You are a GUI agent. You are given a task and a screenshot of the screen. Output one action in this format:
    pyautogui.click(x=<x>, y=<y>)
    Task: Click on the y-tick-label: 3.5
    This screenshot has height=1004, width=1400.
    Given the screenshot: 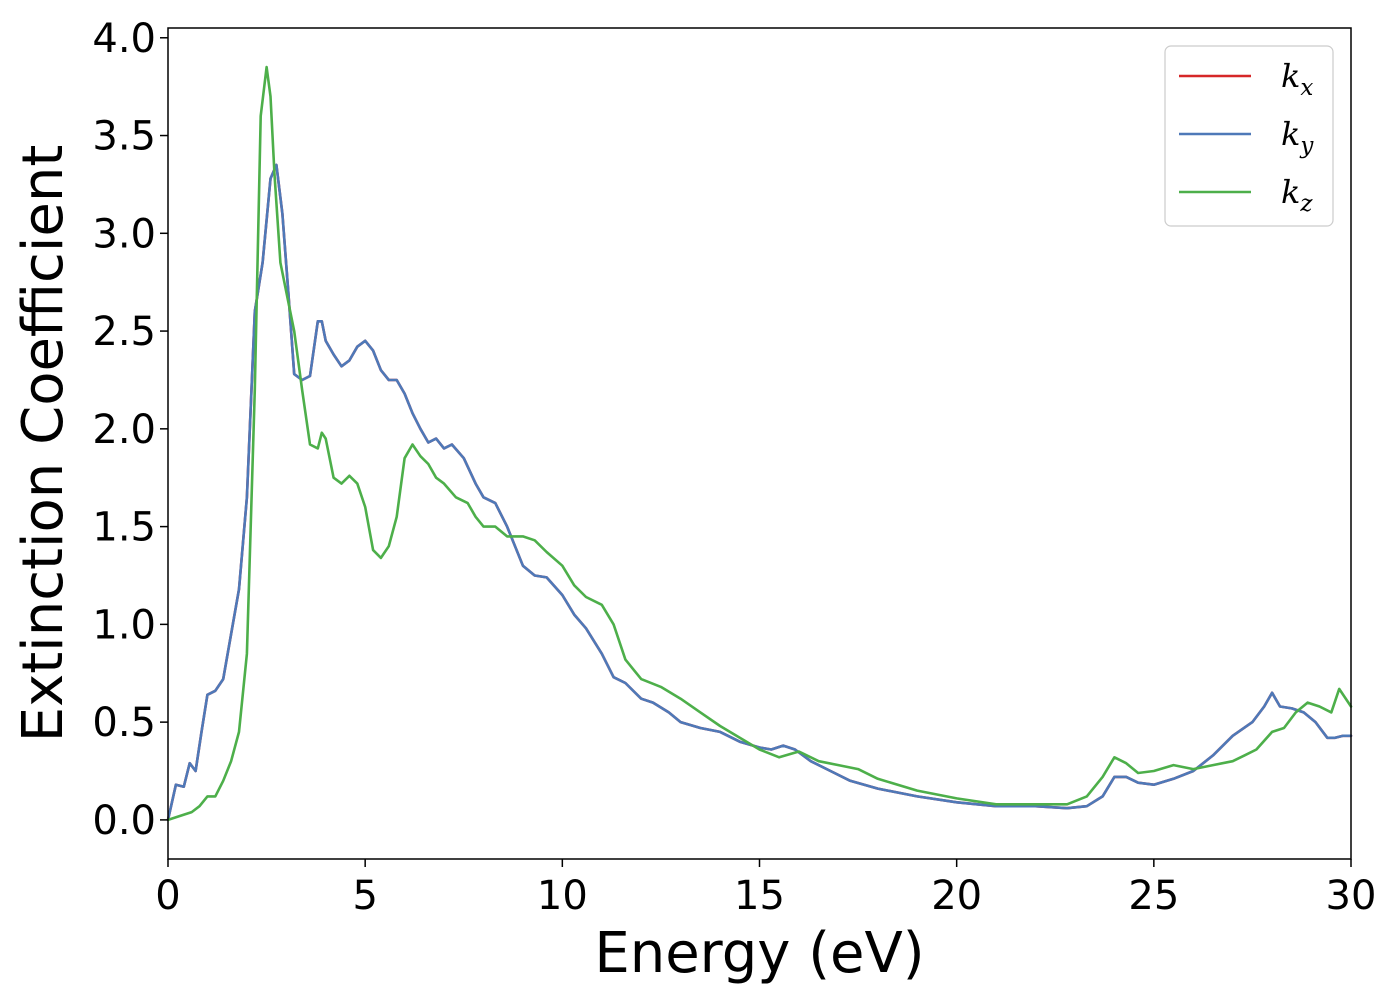 What is the action you would take?
    pyautogui.click(x=124, y=137)
    